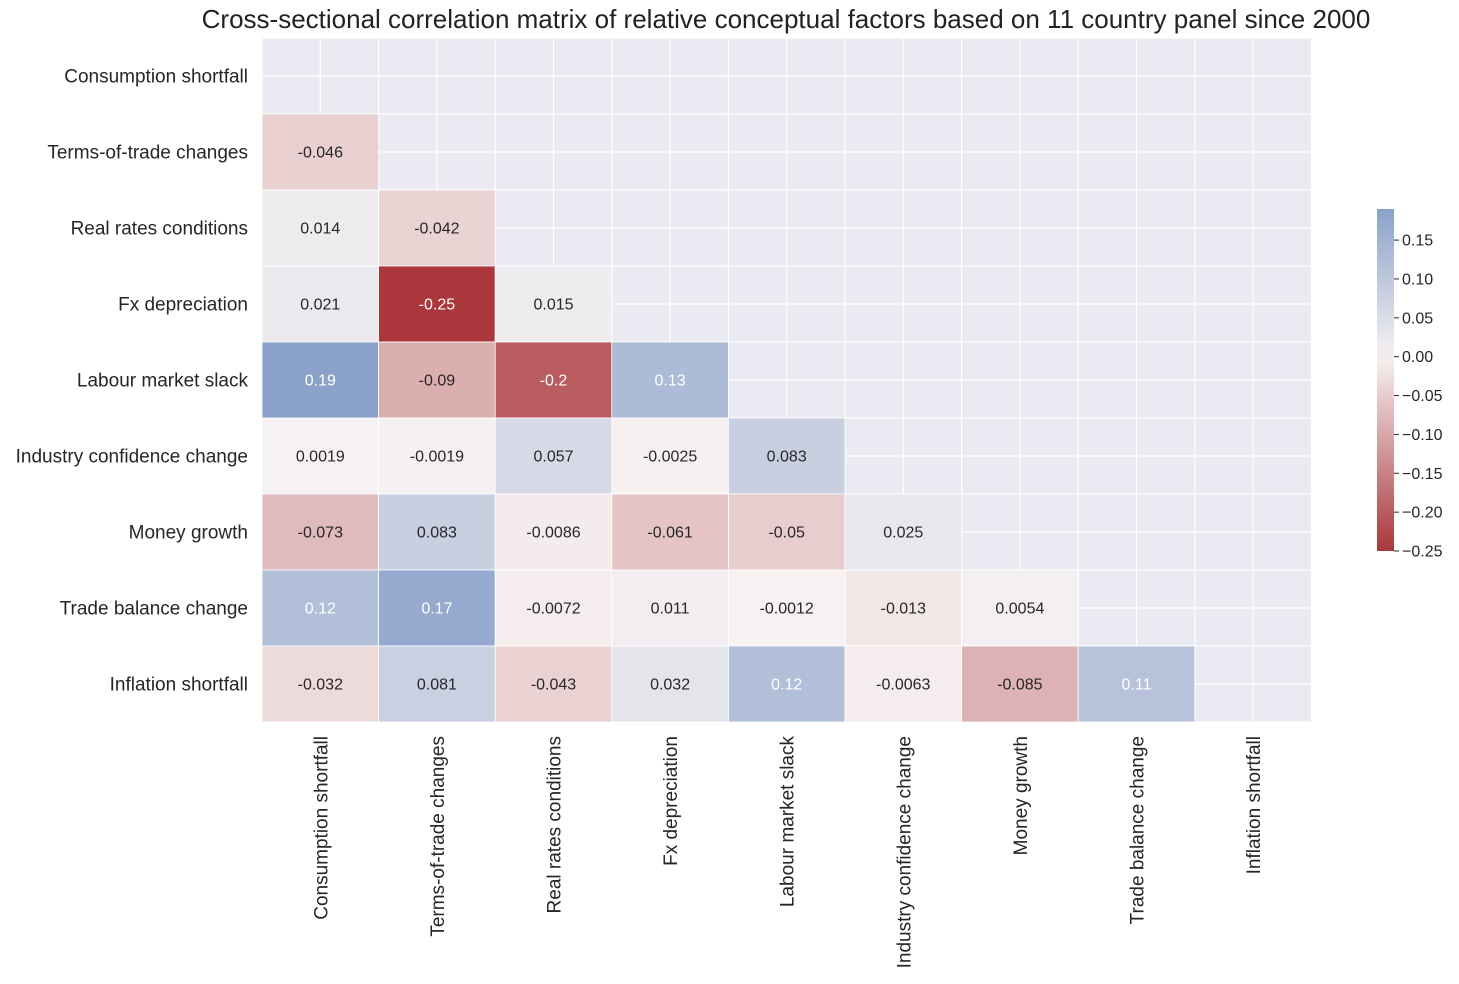 This screenshot has height=984, width=1459. I want to click on row-label: Industry confidence change, so click(132, 457).